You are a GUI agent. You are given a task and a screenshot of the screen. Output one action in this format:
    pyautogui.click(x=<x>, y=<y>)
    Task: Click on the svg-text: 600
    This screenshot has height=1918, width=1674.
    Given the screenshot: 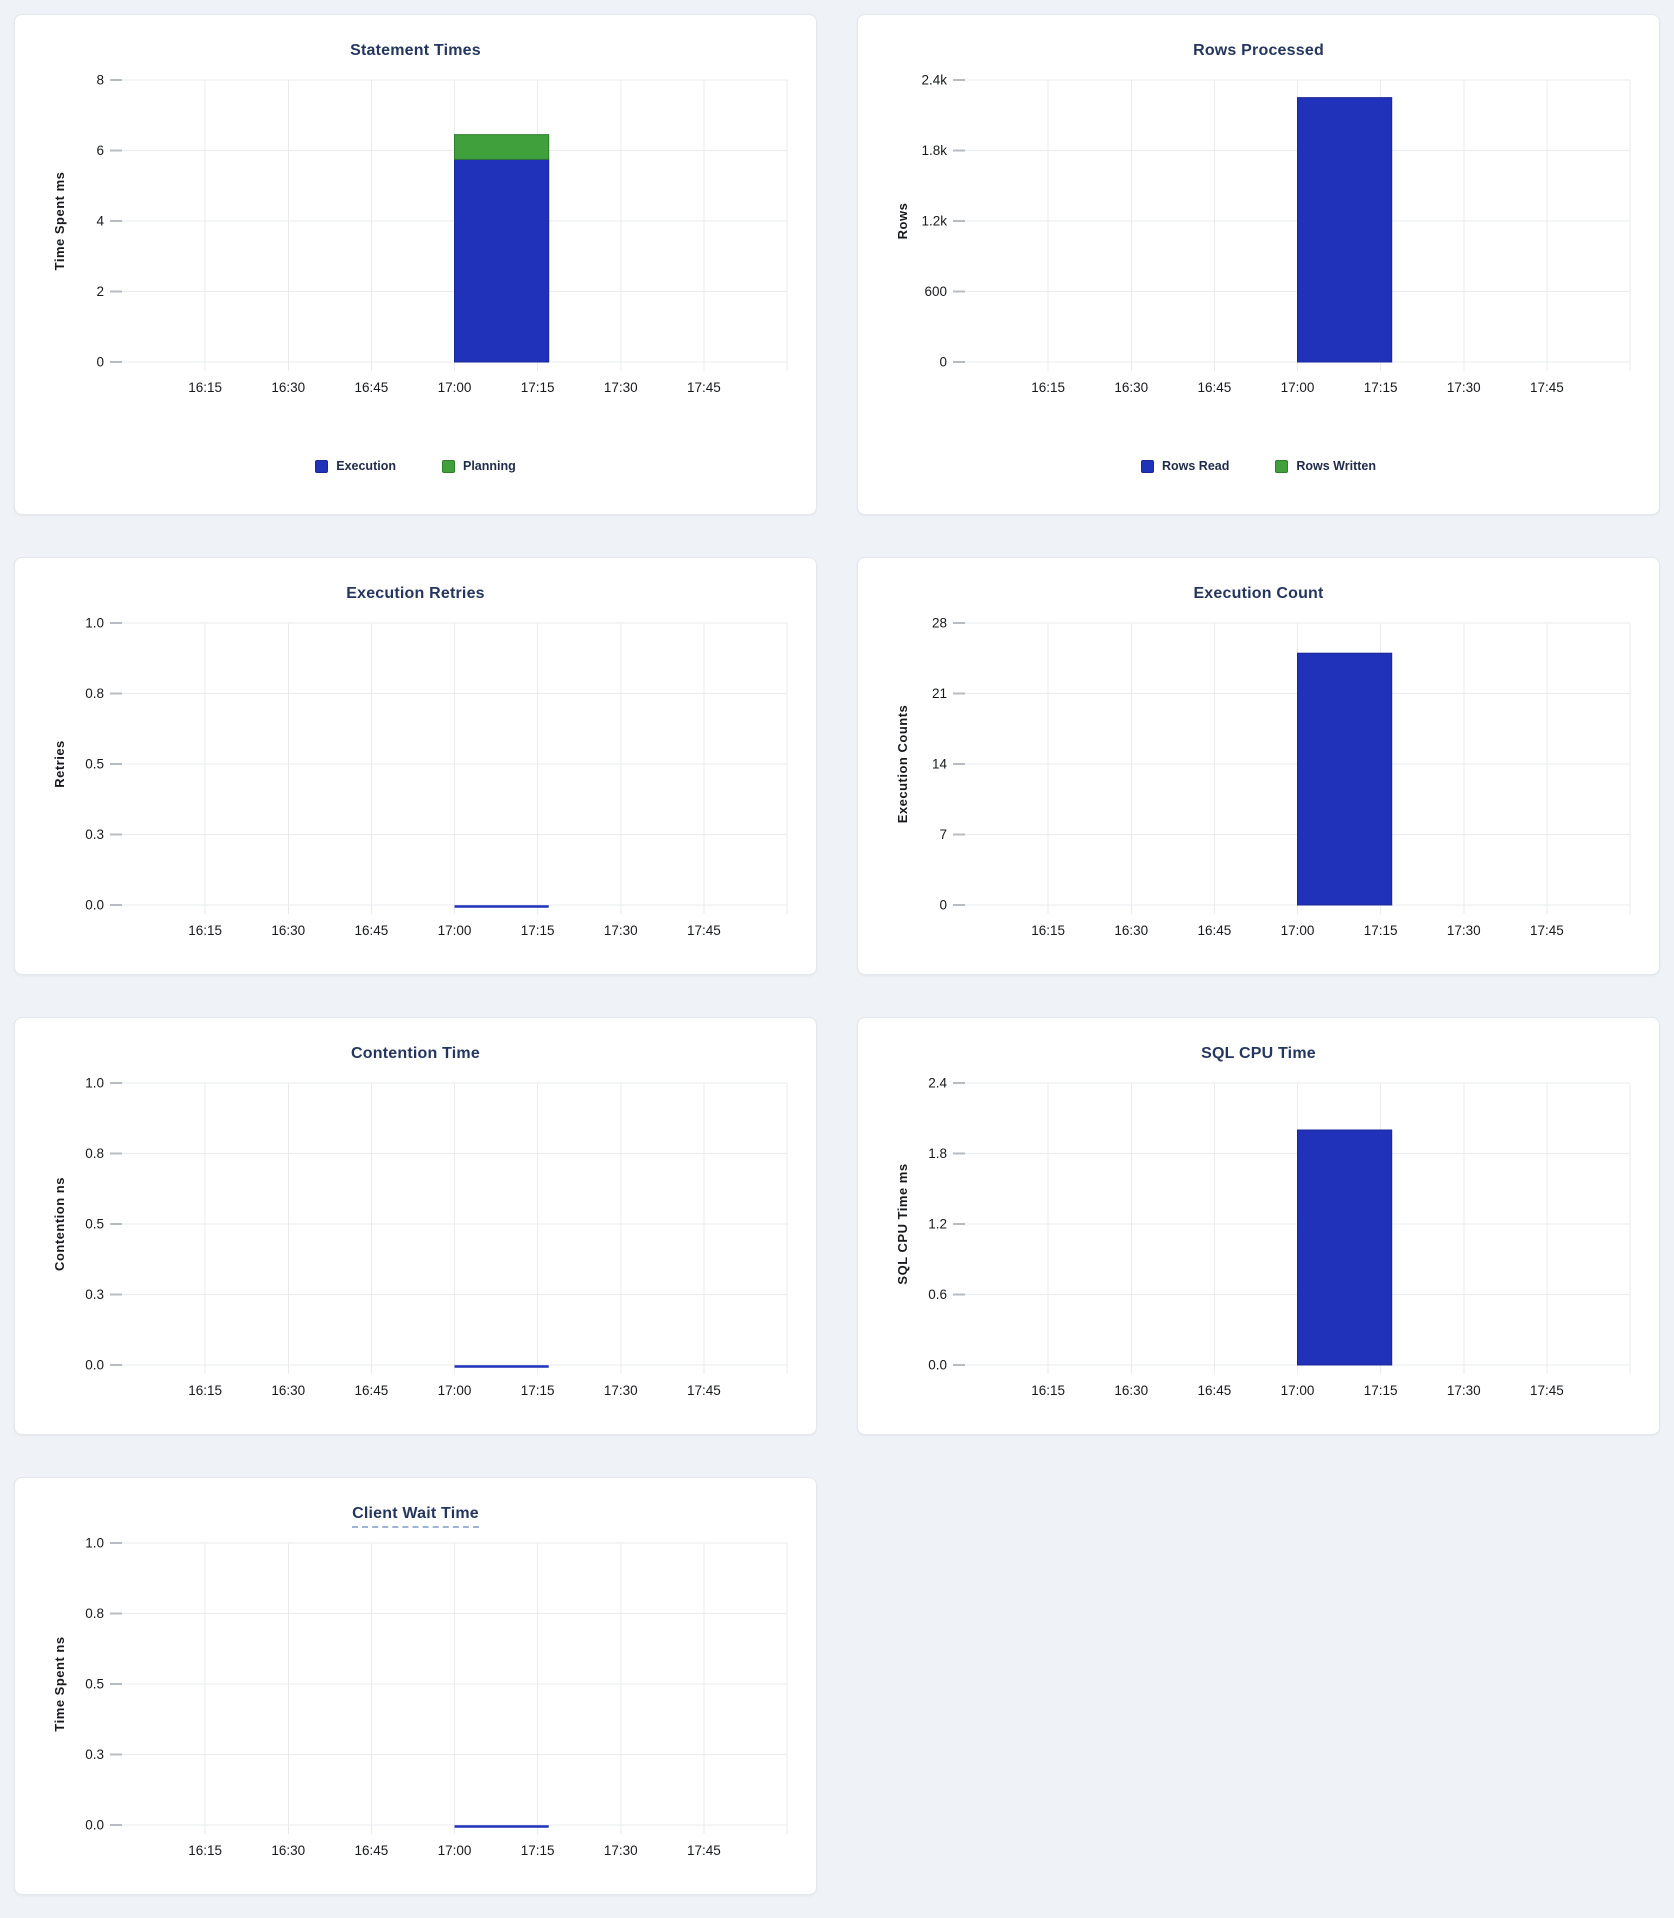 What is the action you would take?
    pyautogui.click(x=935, y=291)
    